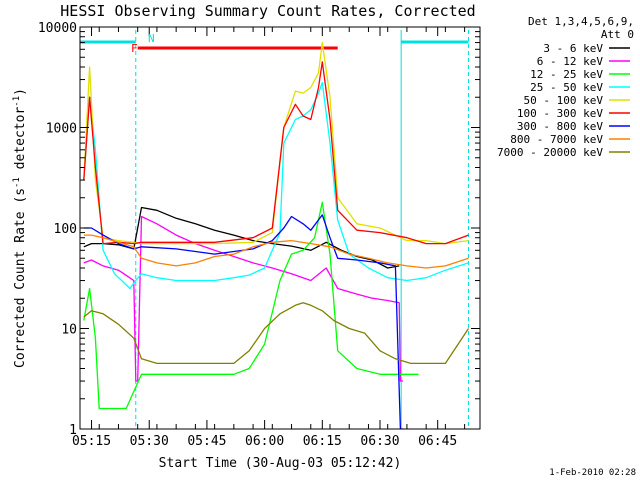 Image resolution: width=640 pixels, height=480 pixels. Describe the element at coordinates (566, 74) in the screenshot. I see `legend-label-2: 12 - 25 keV` at that location.